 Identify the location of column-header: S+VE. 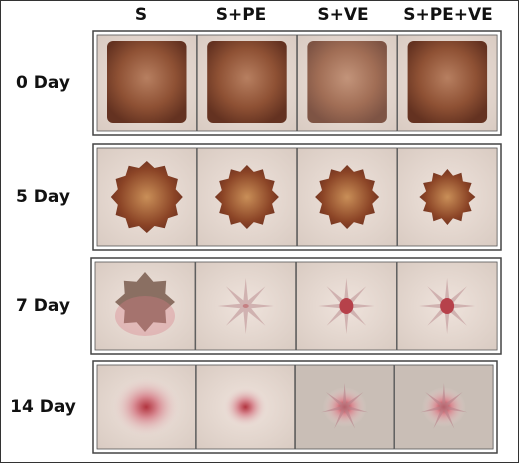
(342, 15).